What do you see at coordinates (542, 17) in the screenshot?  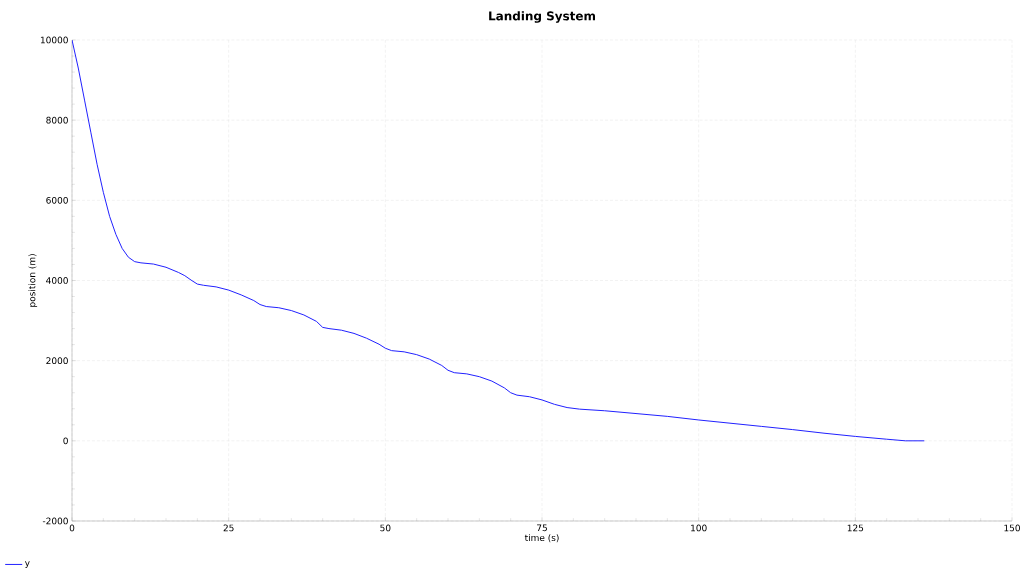 I see `chart-title: Landing System` at bounding box center [542, 17].